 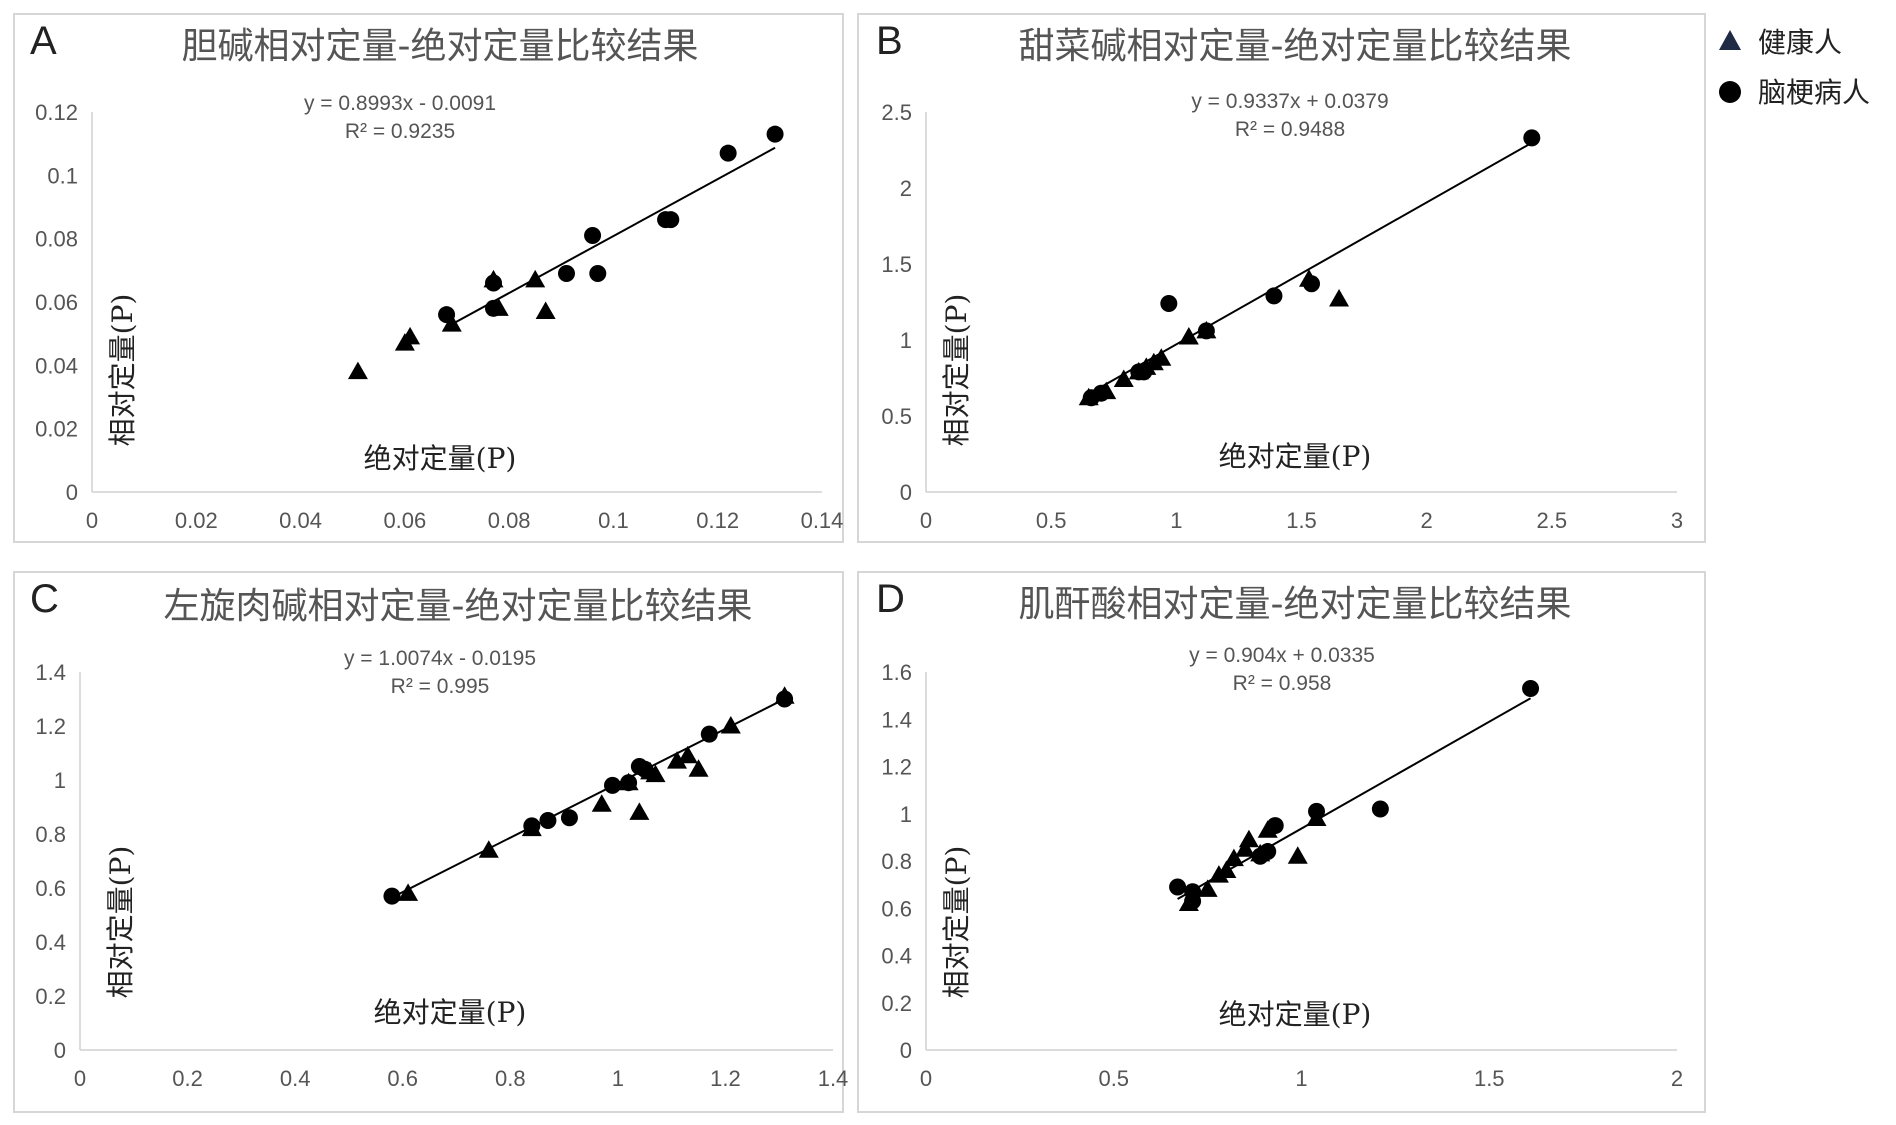 What do you see at coordinates (510, 1078) in the screenshot?
I see `x-tick-label: 0.8` at bounding box center [510, 1078].